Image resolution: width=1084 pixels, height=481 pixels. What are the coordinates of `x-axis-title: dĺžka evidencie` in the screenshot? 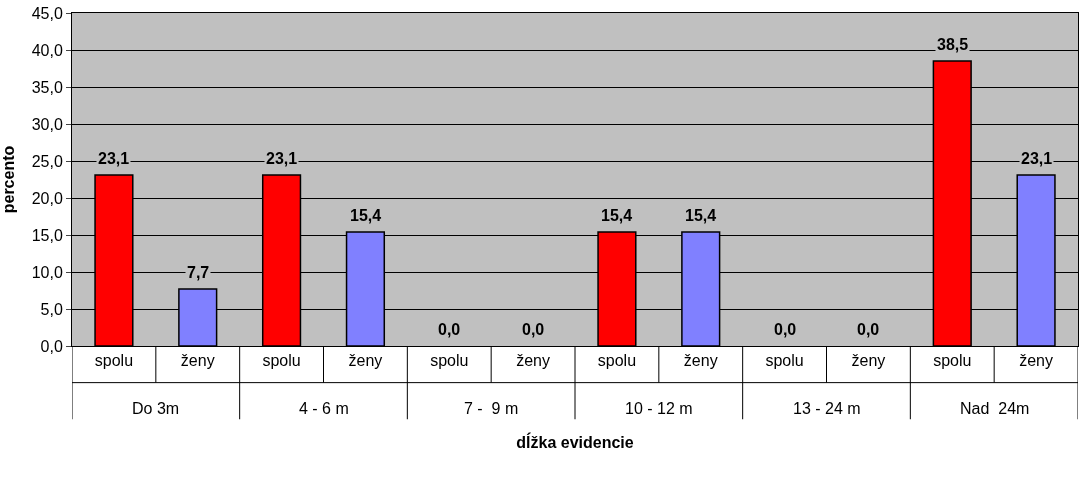 It's located at (575, 441).